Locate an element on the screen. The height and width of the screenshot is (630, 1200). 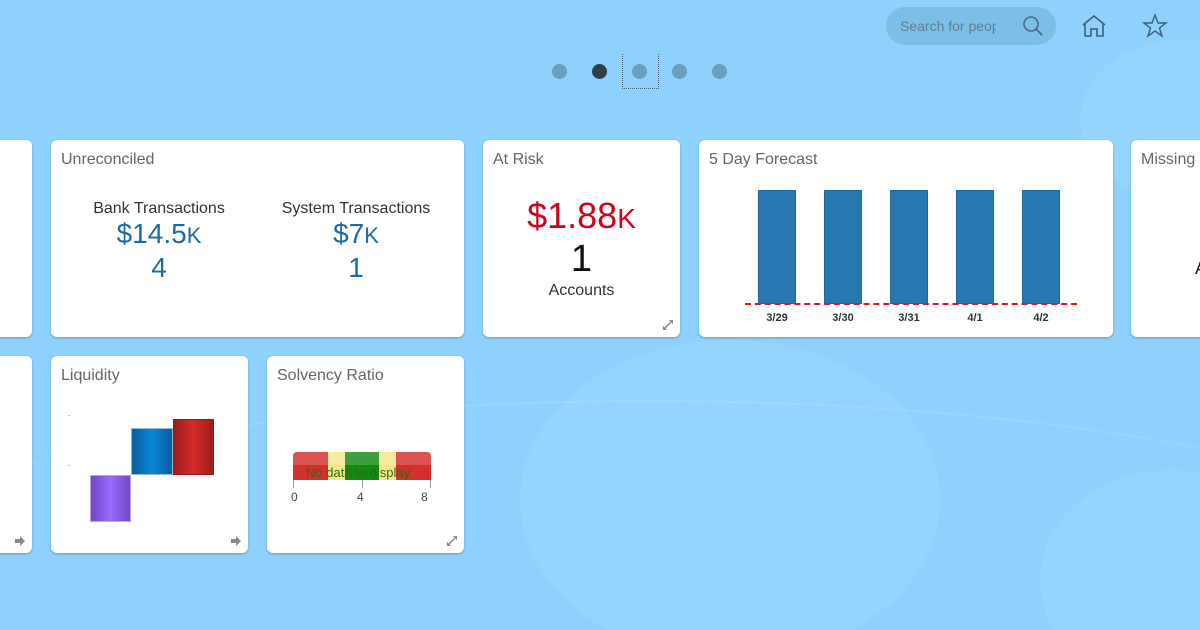
gauge-gloss is located at coordinates (362, 458).